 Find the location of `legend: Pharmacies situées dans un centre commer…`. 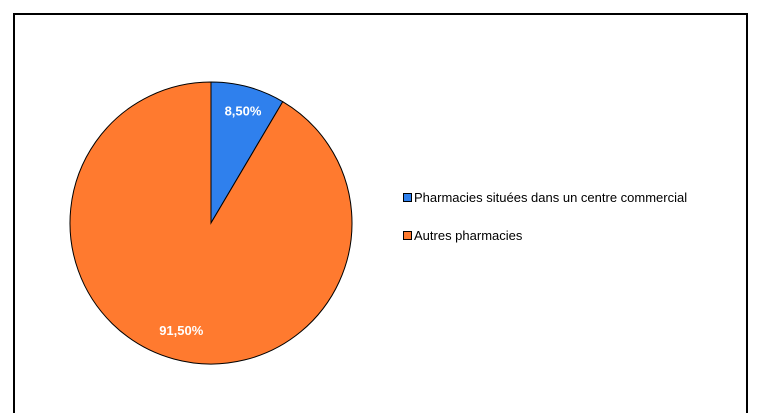

legend: Pharmacies situées dans un centre commer… is located at coordinates (545, 225).